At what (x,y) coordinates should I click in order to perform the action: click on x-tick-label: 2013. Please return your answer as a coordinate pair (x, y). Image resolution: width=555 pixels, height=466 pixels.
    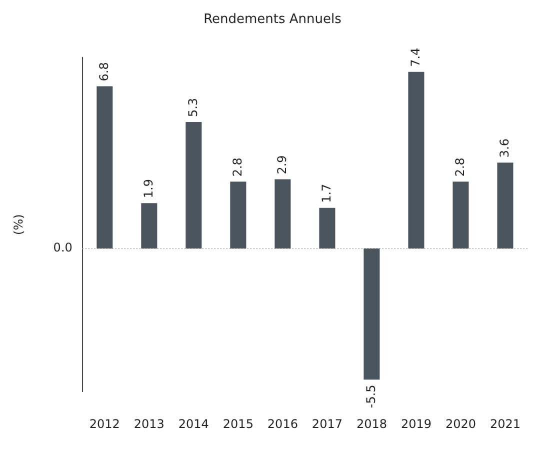
    Looking at the image, I should click on (149, 423).